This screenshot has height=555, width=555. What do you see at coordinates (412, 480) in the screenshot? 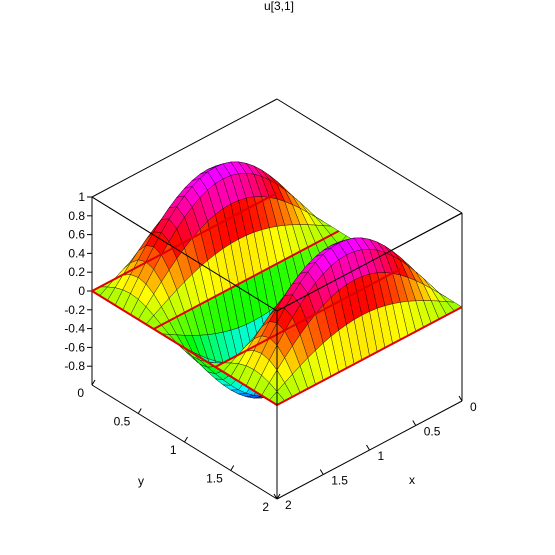
I see `x-axis-label: x` at bounding box center [412, 480].